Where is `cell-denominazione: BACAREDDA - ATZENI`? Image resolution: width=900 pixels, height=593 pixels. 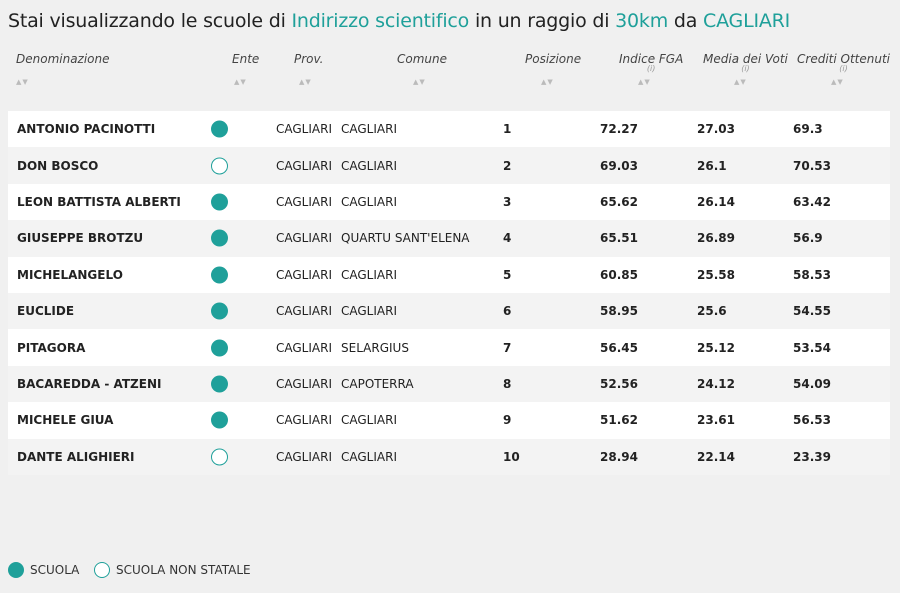 cell-denominazione: BACAREDDA - ATZENI is located at coordinates (89, 383).